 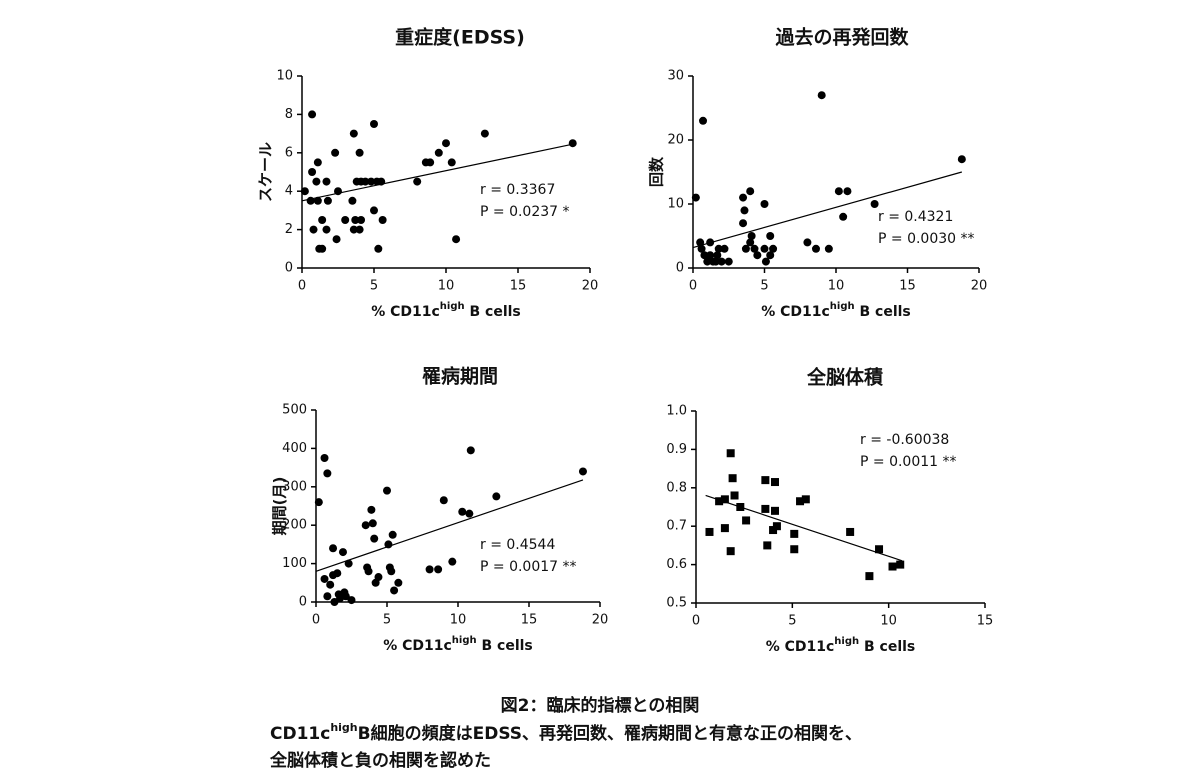 I want to click on y-tick-label: 0.6, so click(x=676, y=564).